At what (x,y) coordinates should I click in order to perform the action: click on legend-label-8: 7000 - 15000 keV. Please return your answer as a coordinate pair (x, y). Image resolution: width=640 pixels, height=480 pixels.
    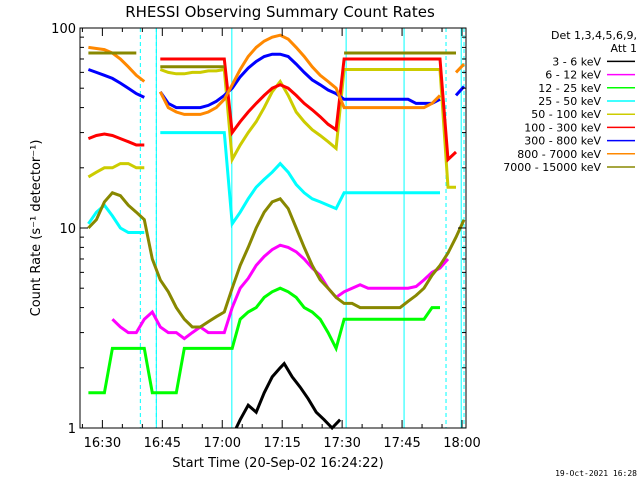
    Looking at the image, I should click on (552, 167).